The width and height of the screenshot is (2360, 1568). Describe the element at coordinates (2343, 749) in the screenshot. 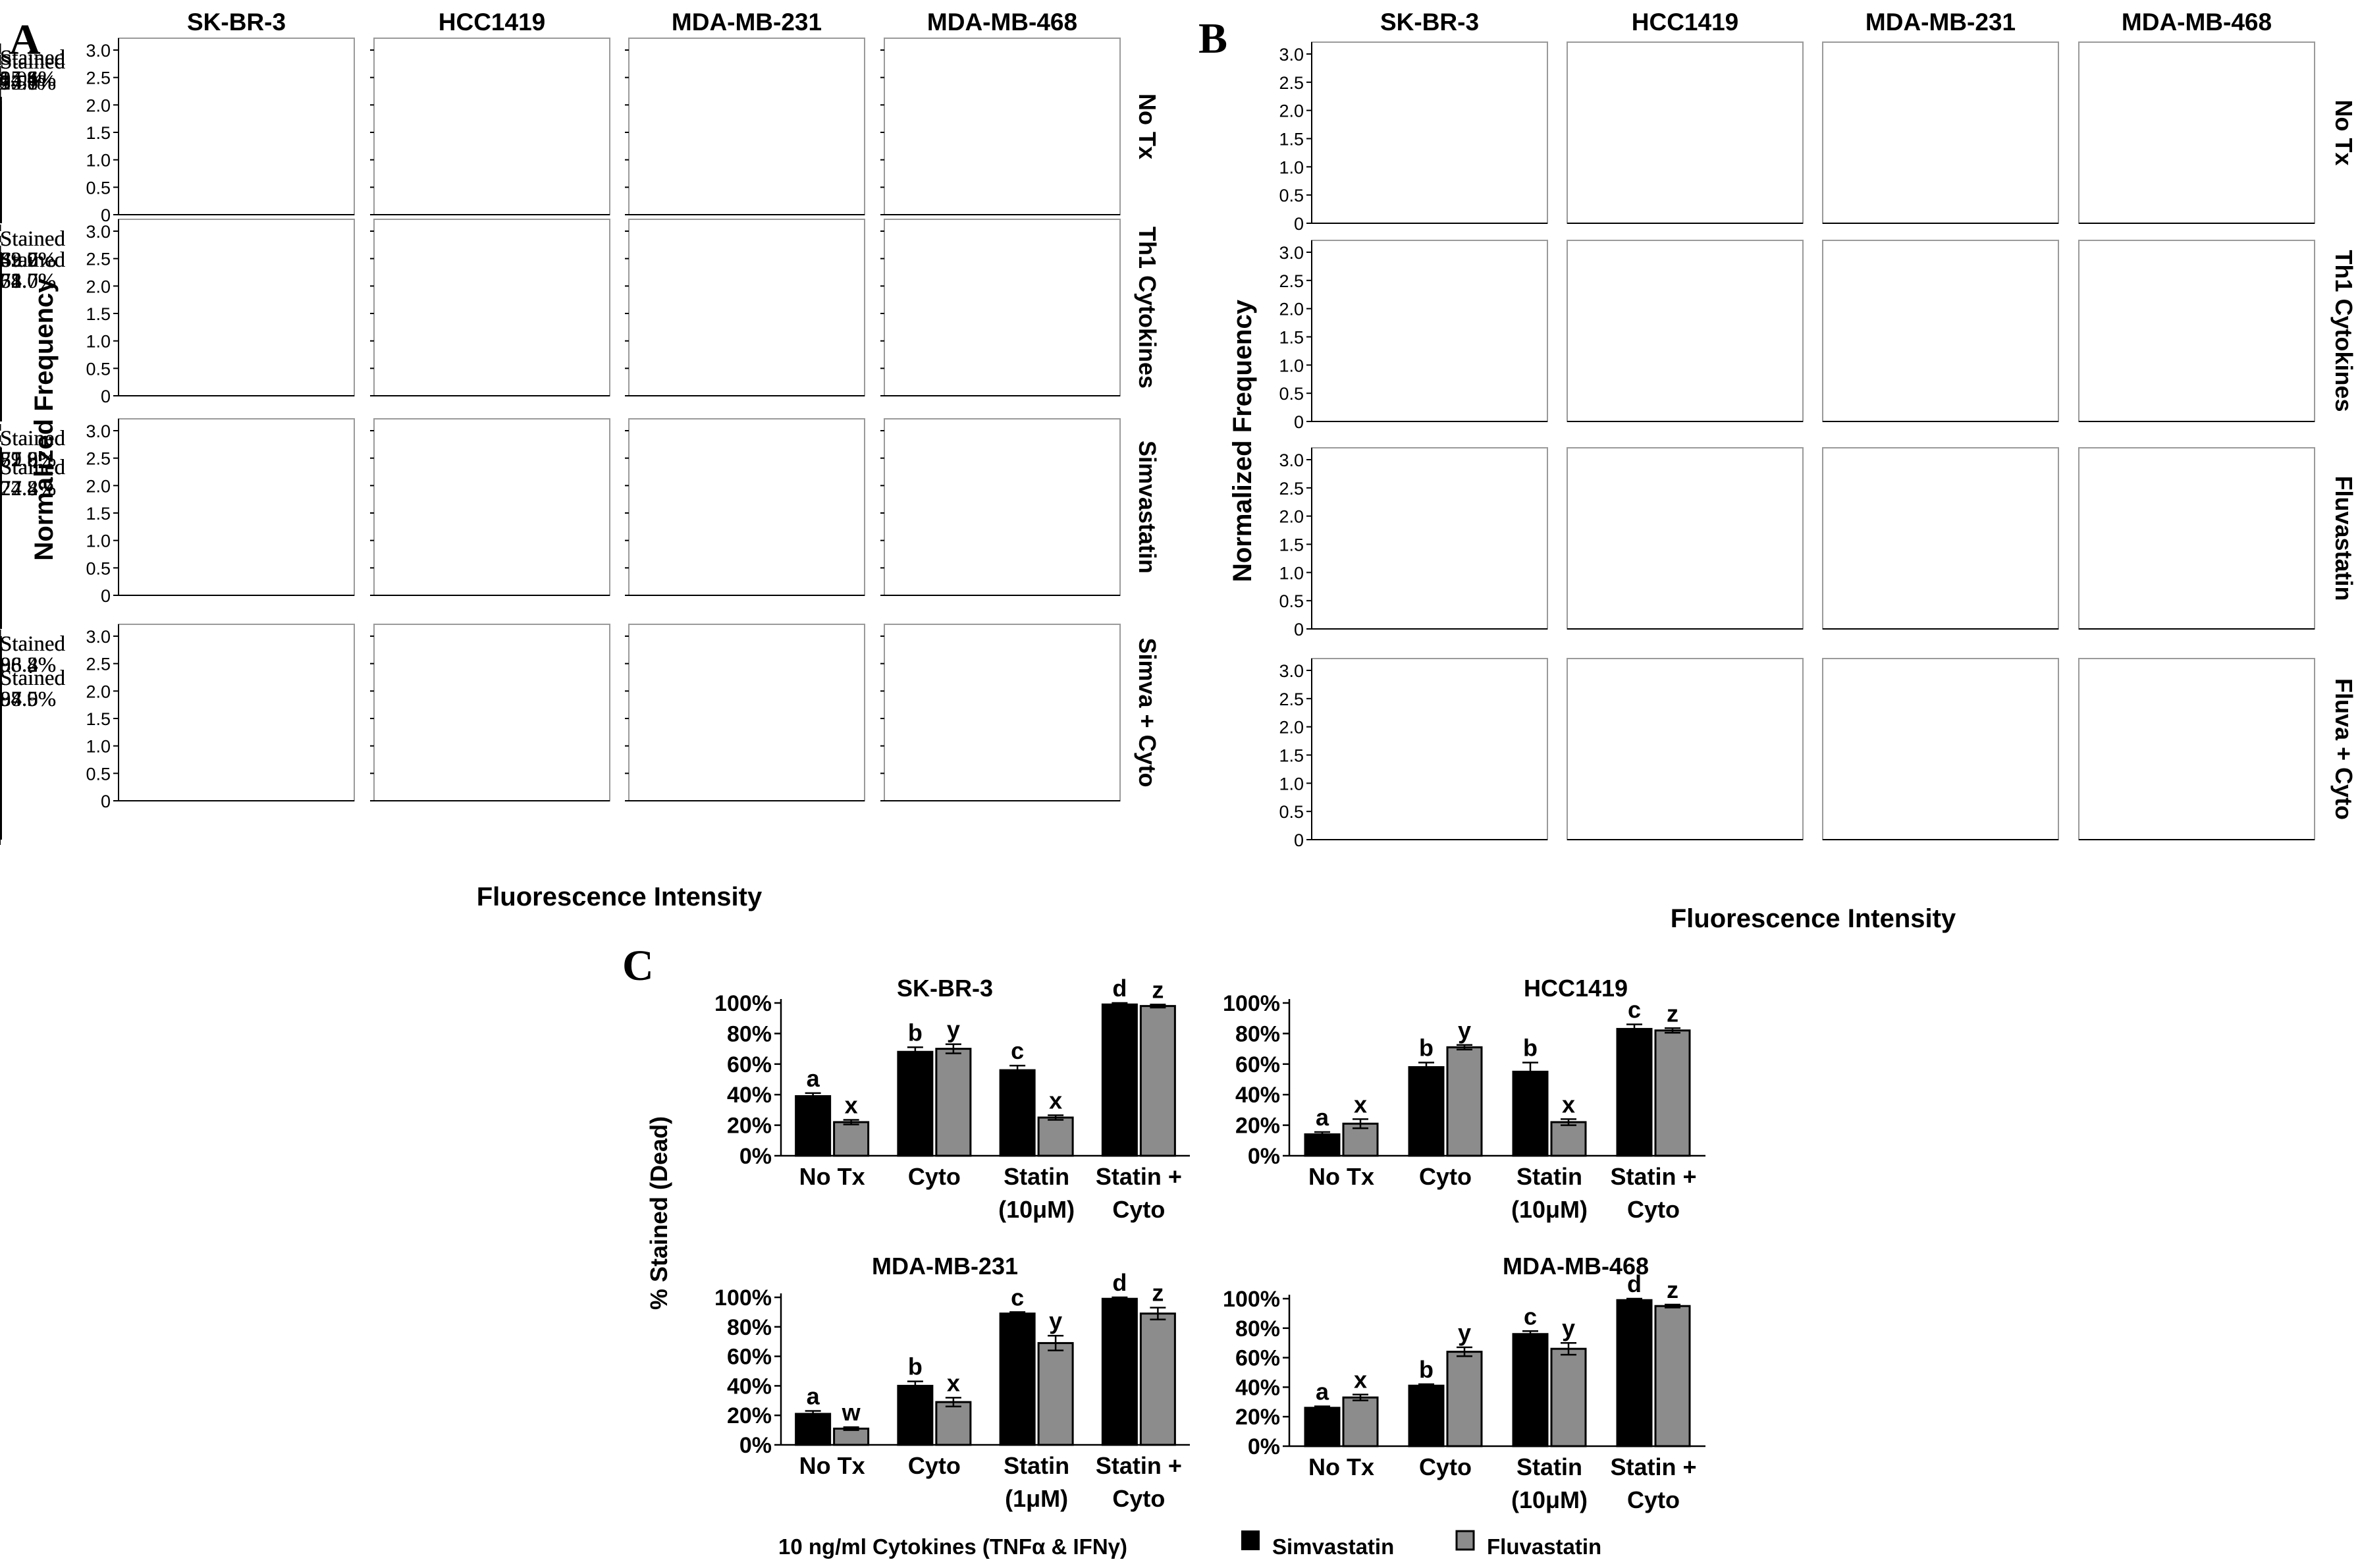

I see `row-label-fluva-cyto: Fluva + Cyto` at that location.